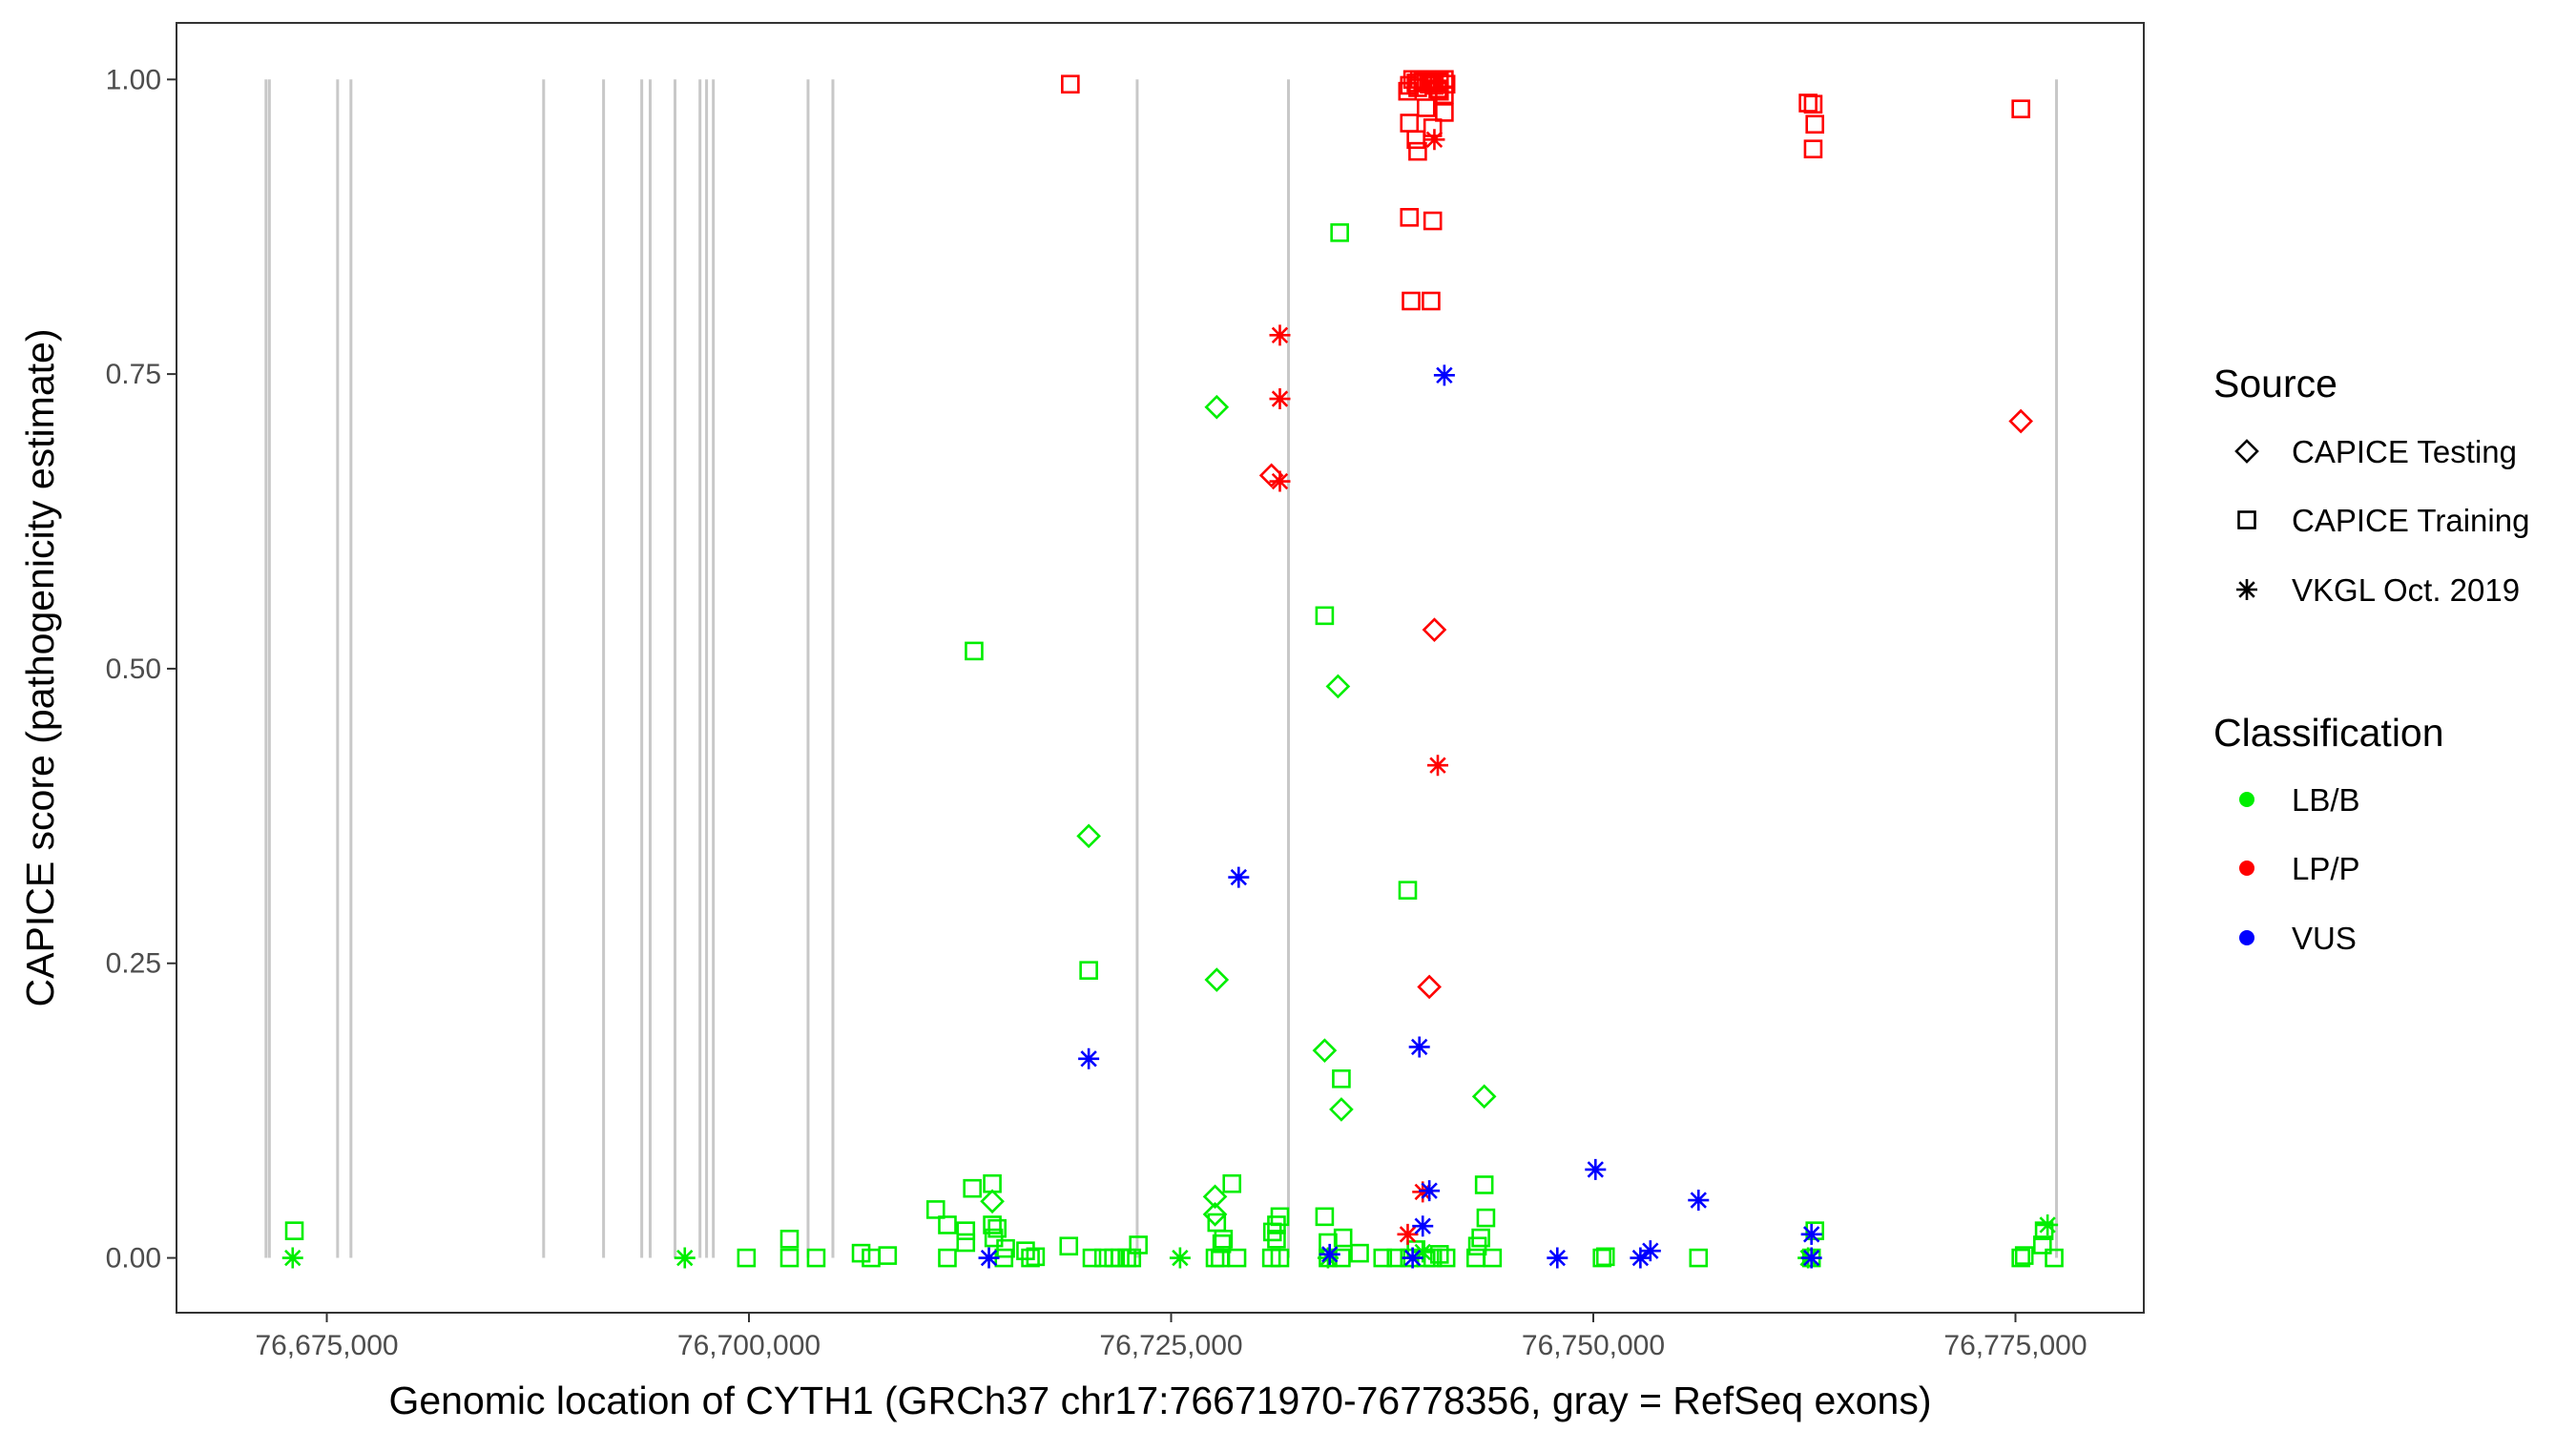 This screenshot has width=2576, height=1431. I want to click on y-axis-ticks: 0.00 0.25 0.50 0.75 1.00, so click(141, 669).